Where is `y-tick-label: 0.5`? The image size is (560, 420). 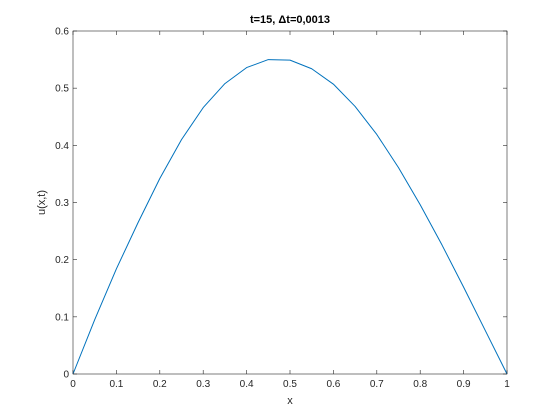
y-tick-label: 0.5 is located at coordinates (62, 89).